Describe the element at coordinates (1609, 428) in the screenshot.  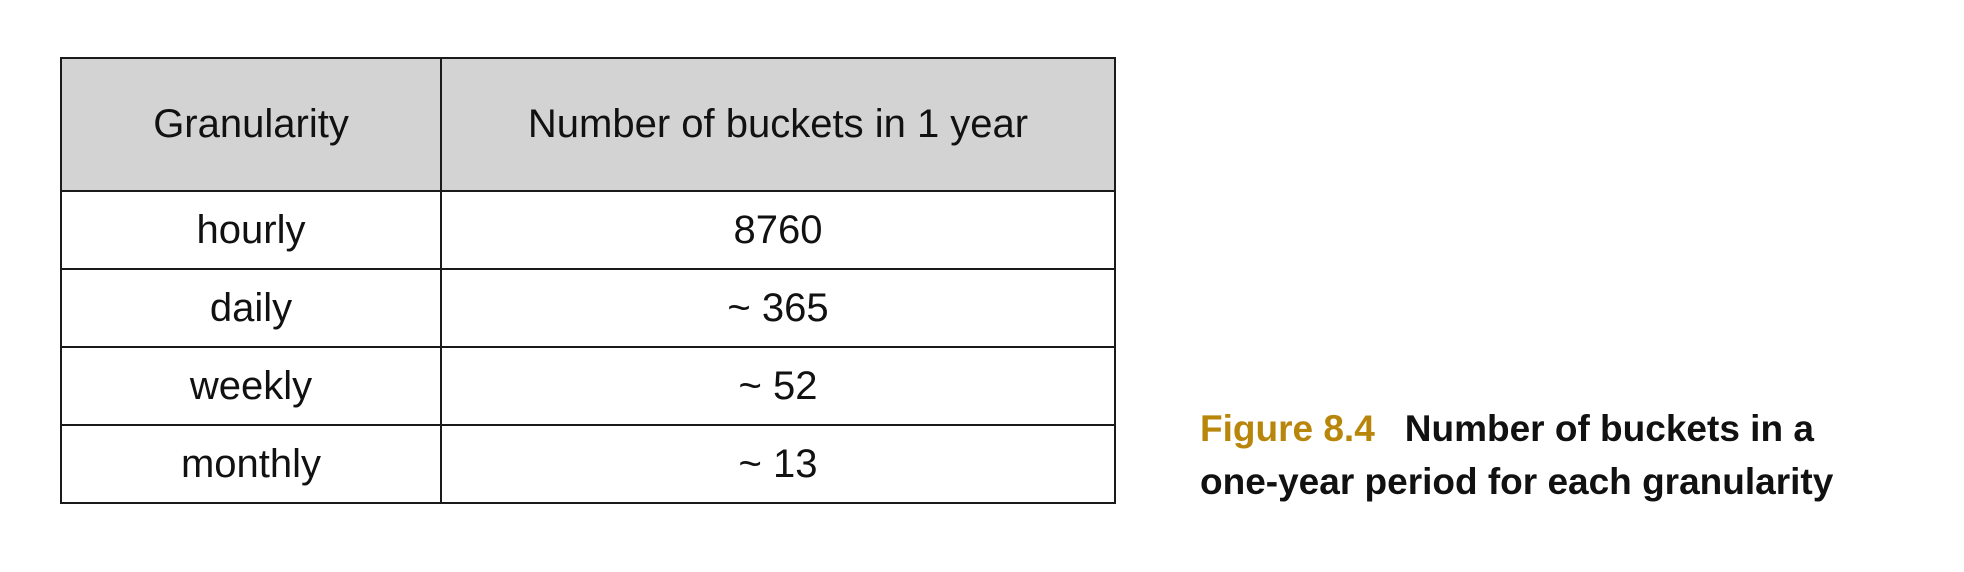
I see `caption-line-1: Number of buckets in a` at that location.